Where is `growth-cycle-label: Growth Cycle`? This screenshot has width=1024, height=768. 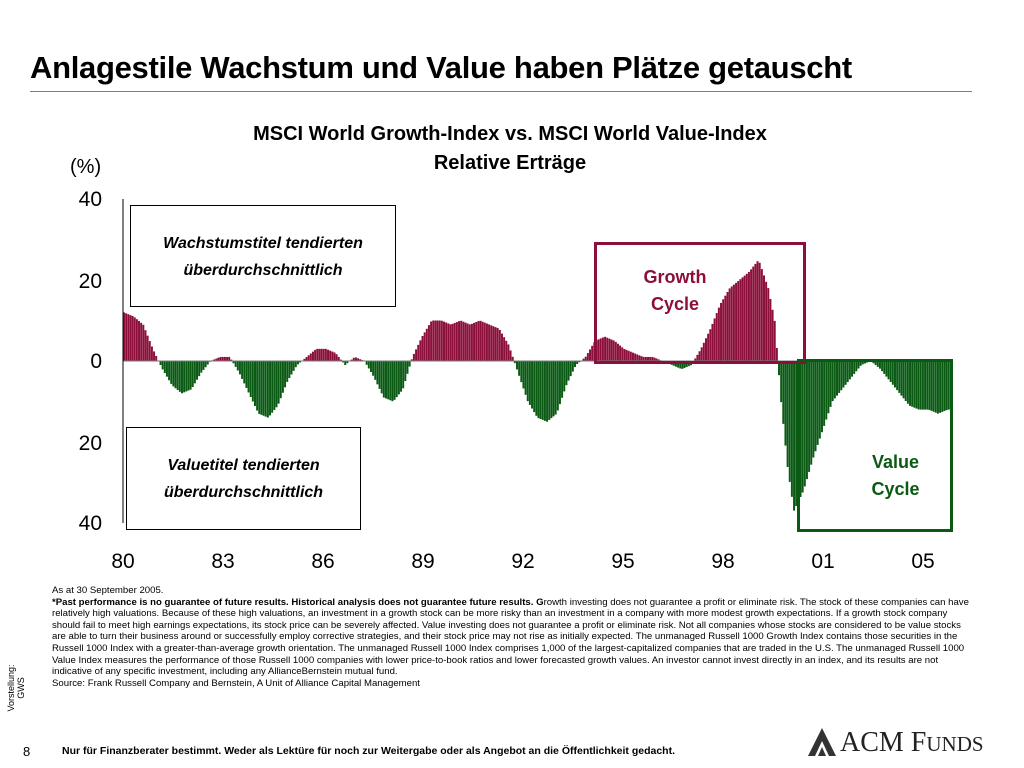 growth-cycle-label: Growth Cycle is located at coordinates (675, 291).